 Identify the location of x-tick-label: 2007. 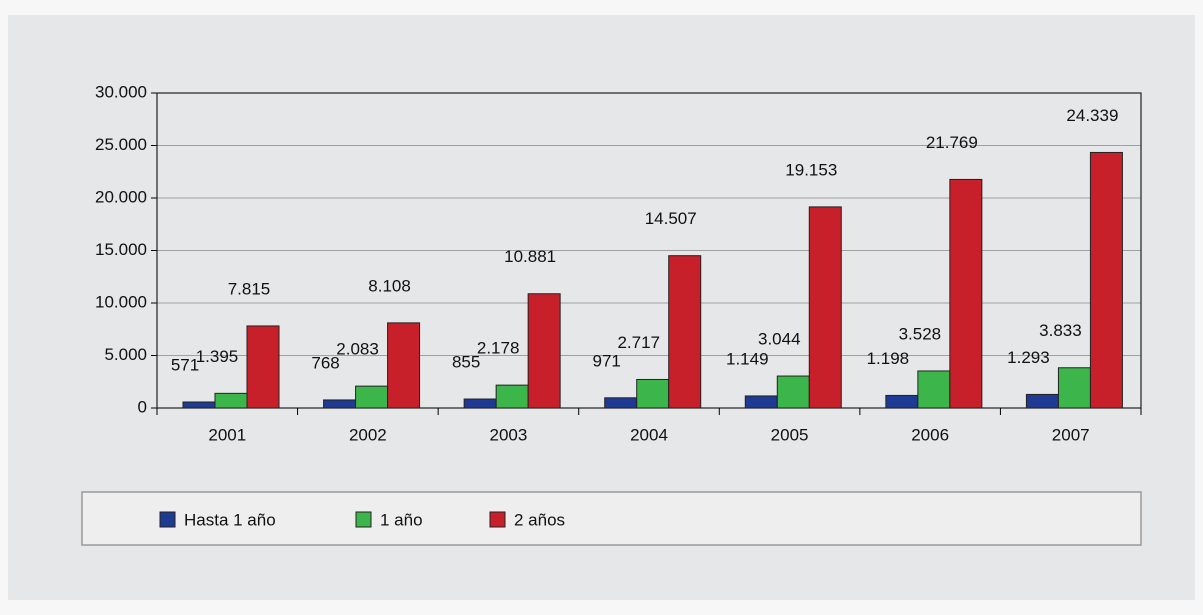
(1071, 434).